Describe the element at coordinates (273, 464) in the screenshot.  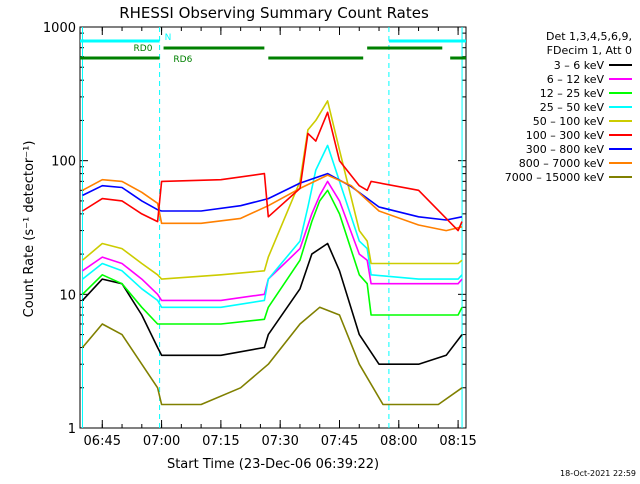
I see `x-axis-label: Start Time (23-Dec-06 06:39:22)` at that location.